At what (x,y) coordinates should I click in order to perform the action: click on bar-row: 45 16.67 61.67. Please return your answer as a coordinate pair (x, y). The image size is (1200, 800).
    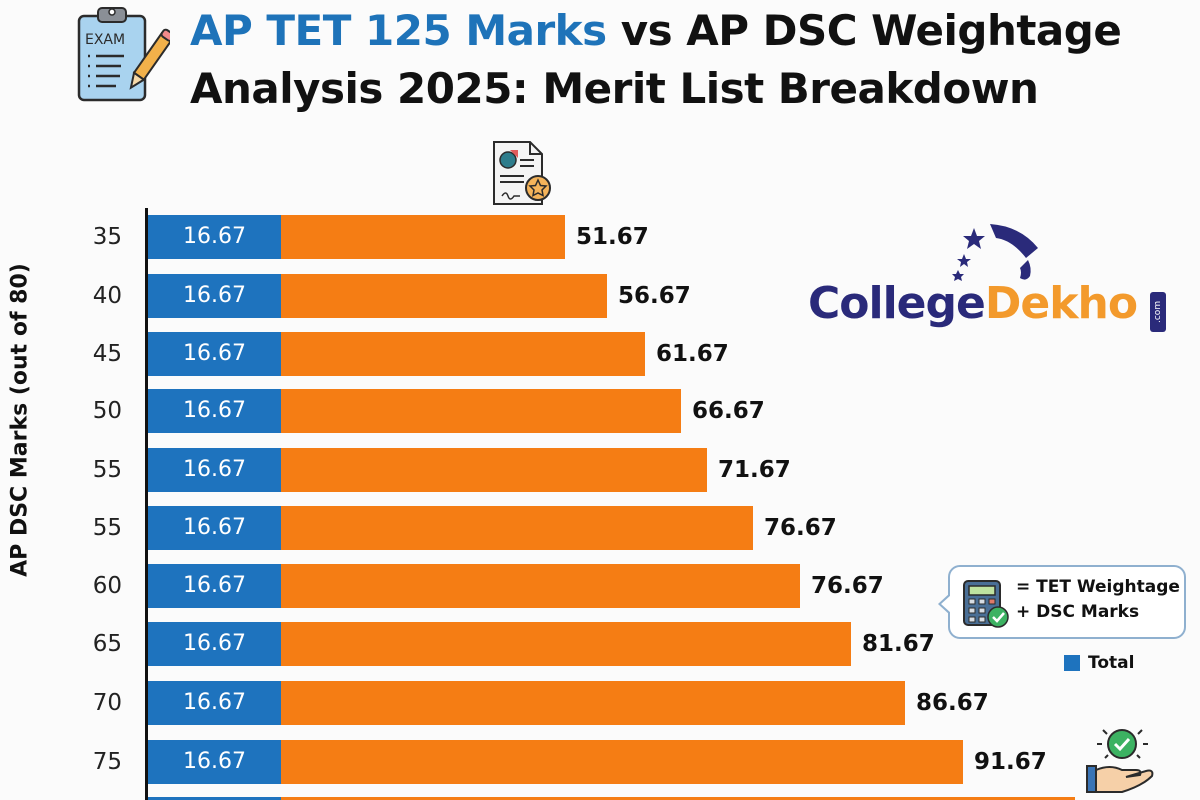
    Looking at the image, I should click on (600, 354).